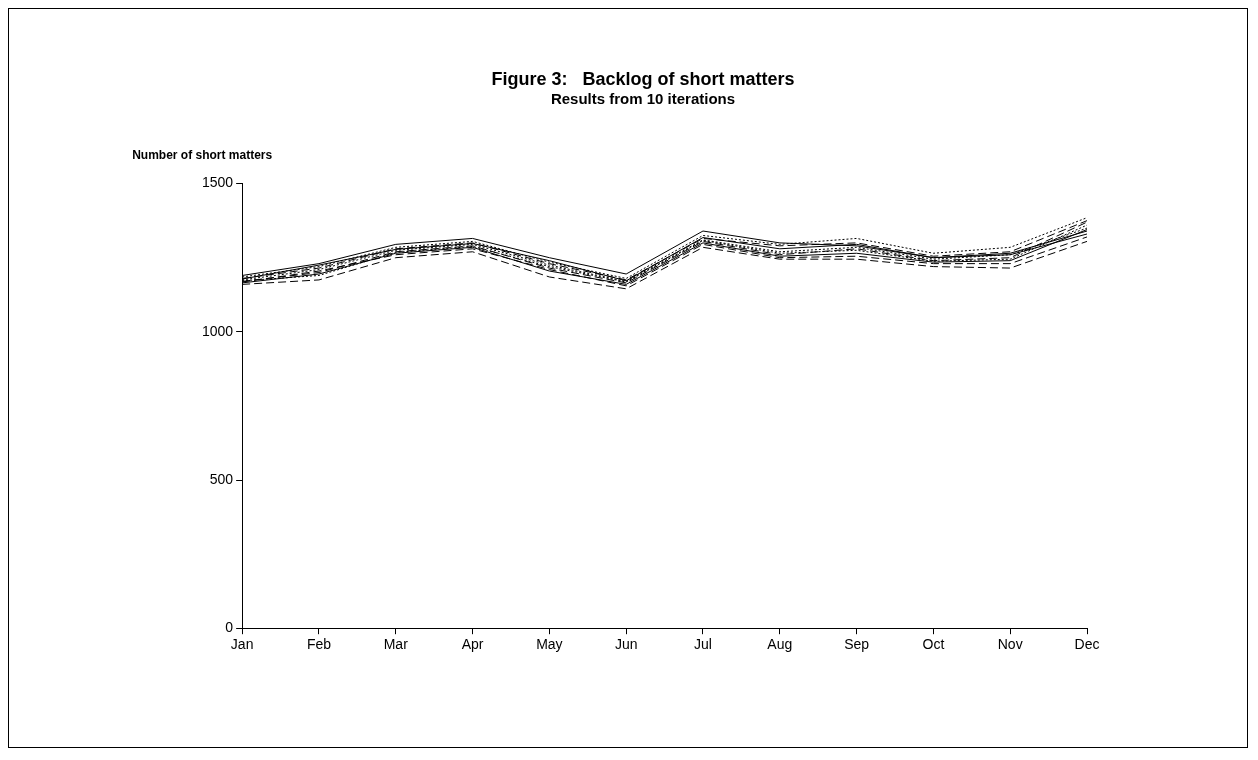  What do you see at coordinates (202, 154) in the screenshot?
I see `y-axis-title: Number of short matters` at bounding box center [202, 154].